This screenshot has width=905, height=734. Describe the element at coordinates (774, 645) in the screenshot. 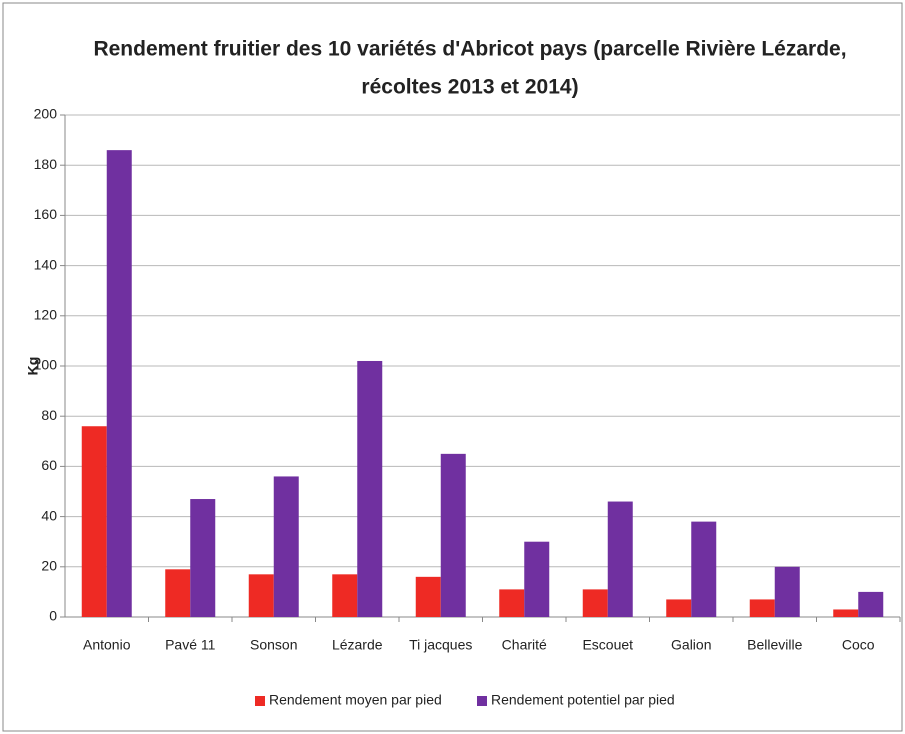

I see `x-tick-label: Belleville` at that location.